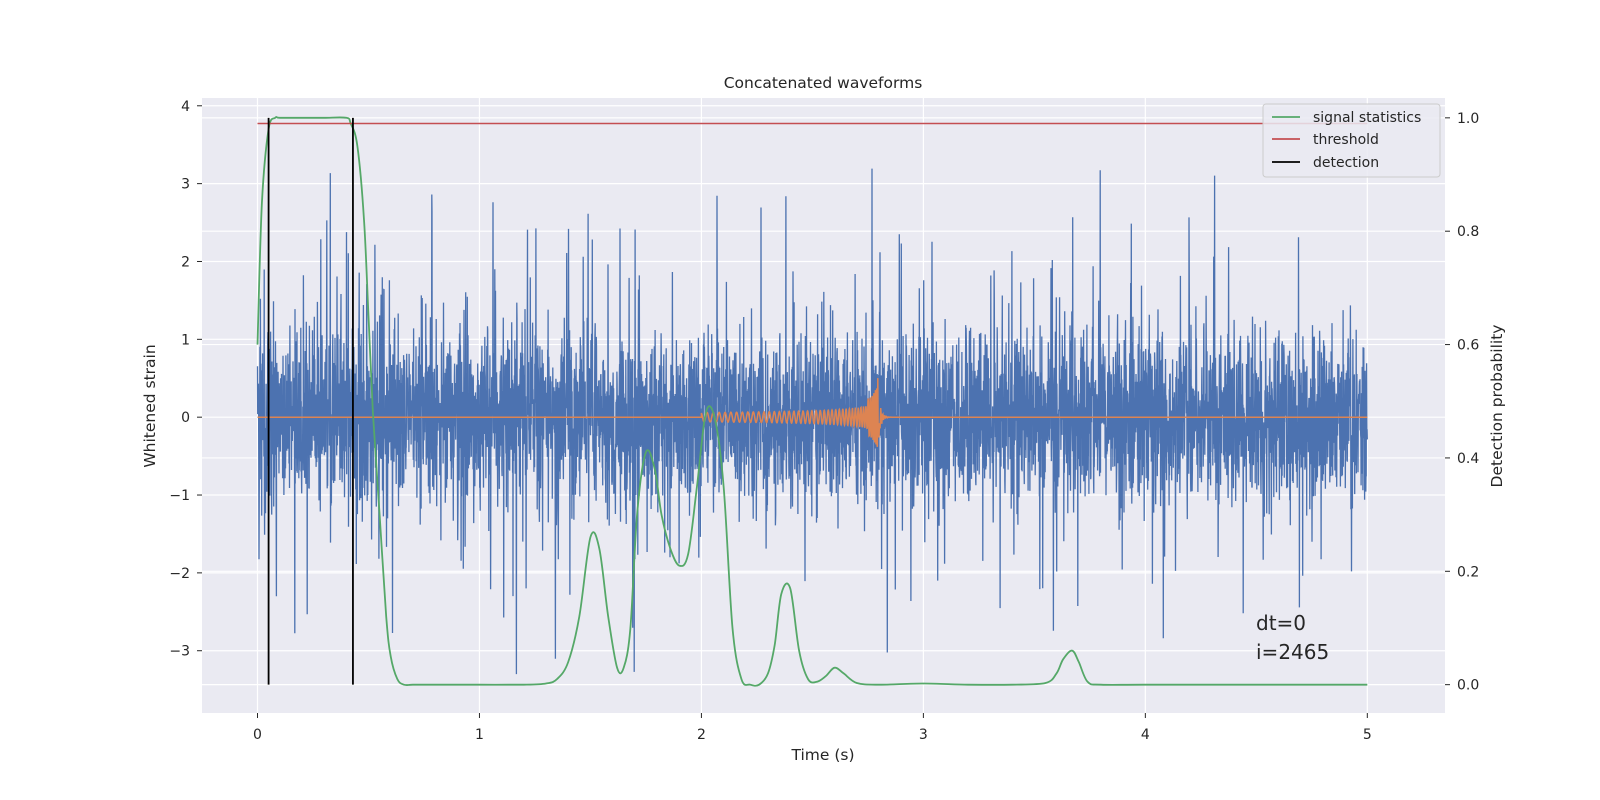  What do you see at coordinates (701, 735) in the screenshot?
I see `x-tick-label: 2` at bounding box center [701, 735].